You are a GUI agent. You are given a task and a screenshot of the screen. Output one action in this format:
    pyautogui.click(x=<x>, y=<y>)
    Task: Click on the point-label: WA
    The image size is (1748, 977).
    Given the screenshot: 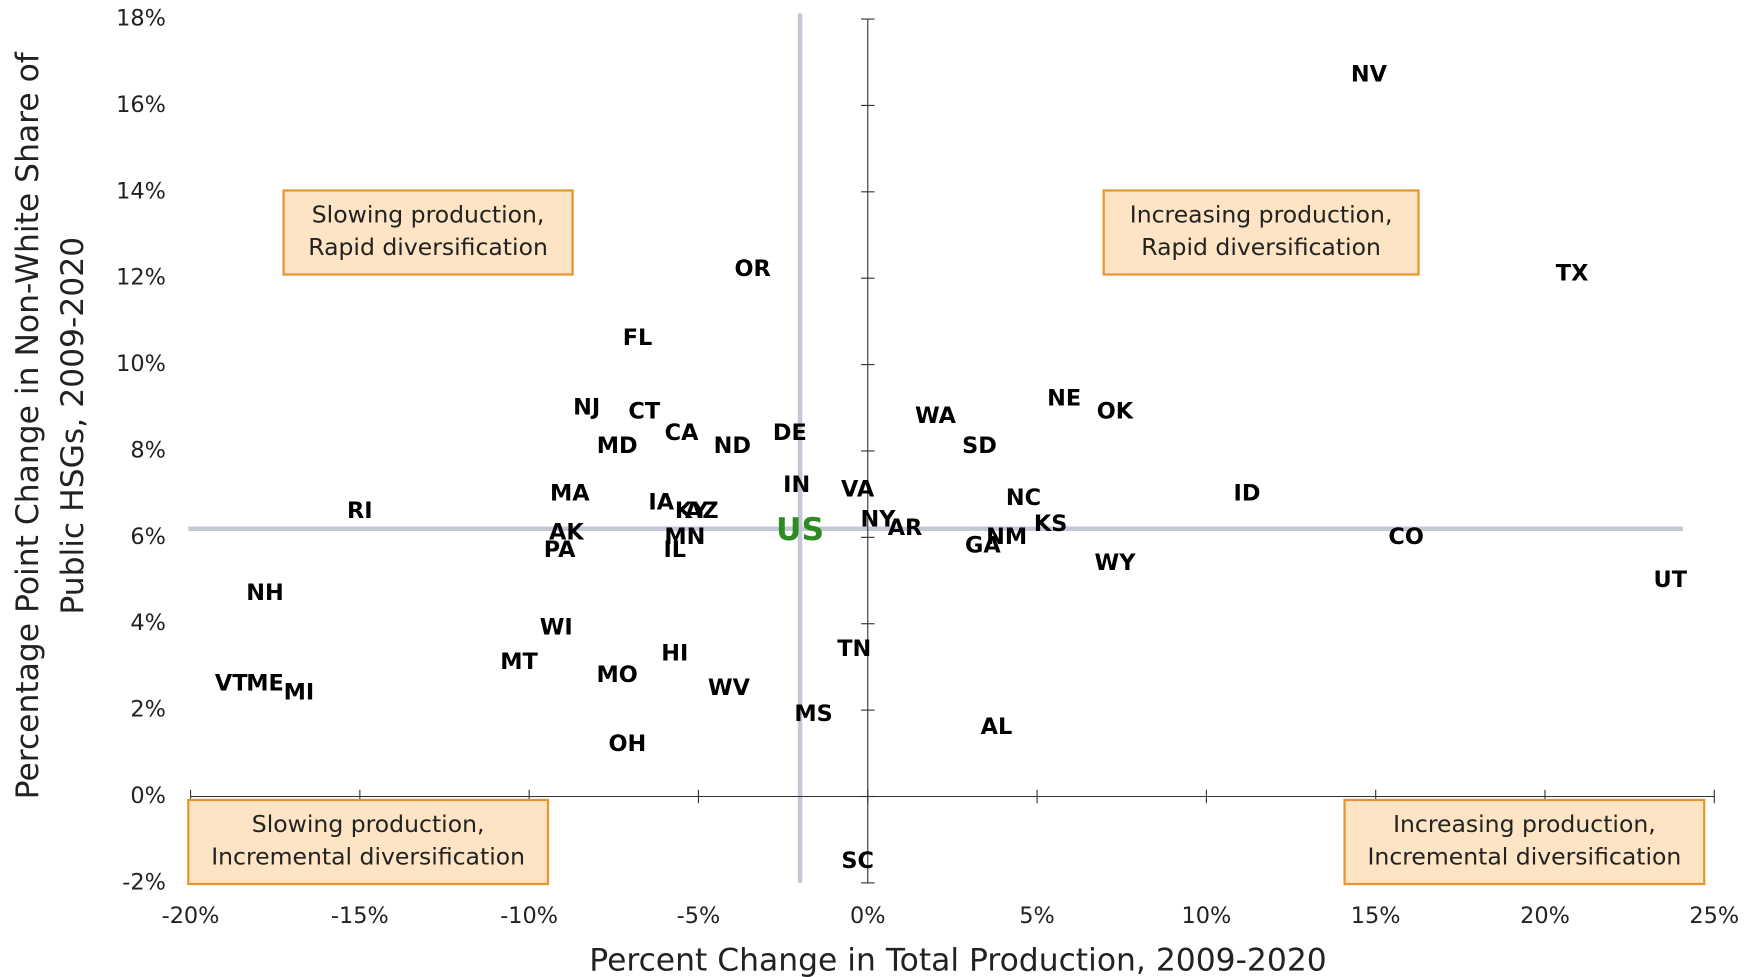 What is the action you would take?
    pyautogui.click(x=936, y=416)
    